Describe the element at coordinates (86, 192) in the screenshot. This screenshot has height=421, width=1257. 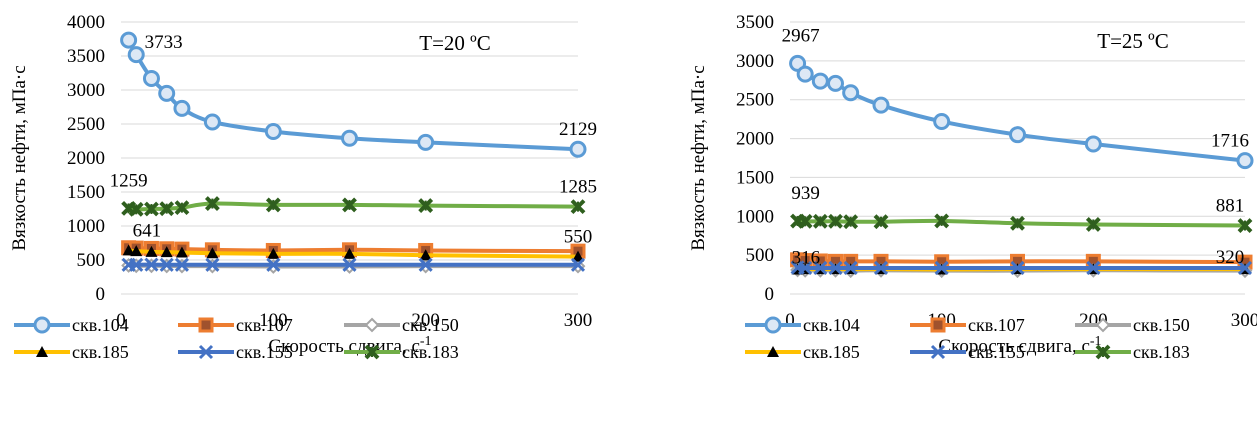
I see `y-tick-label: 1500` at that location.